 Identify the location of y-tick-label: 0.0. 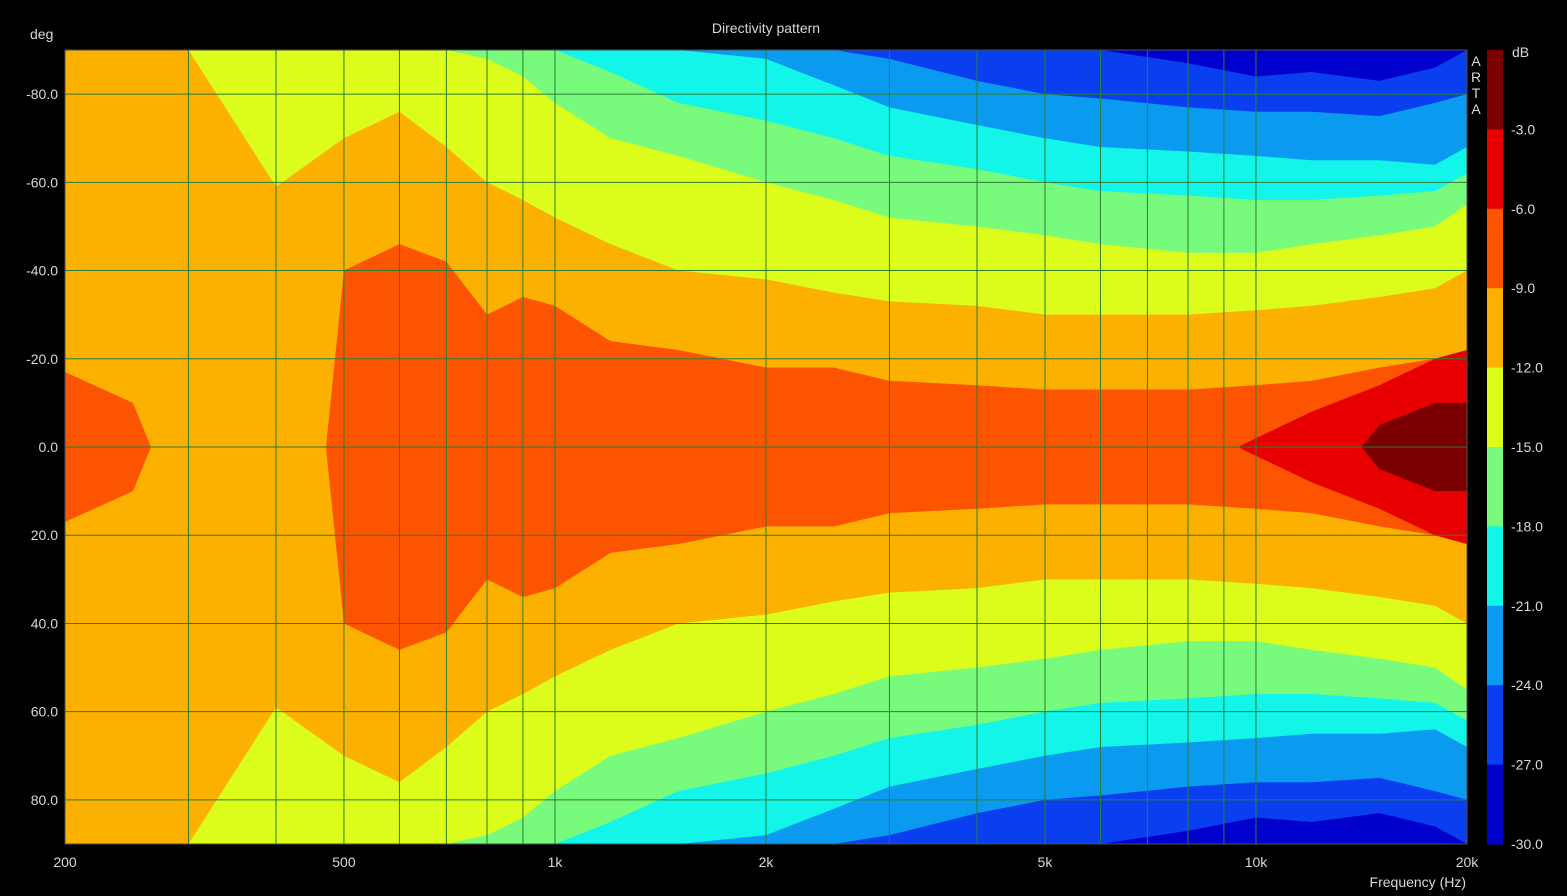
(49, 447).